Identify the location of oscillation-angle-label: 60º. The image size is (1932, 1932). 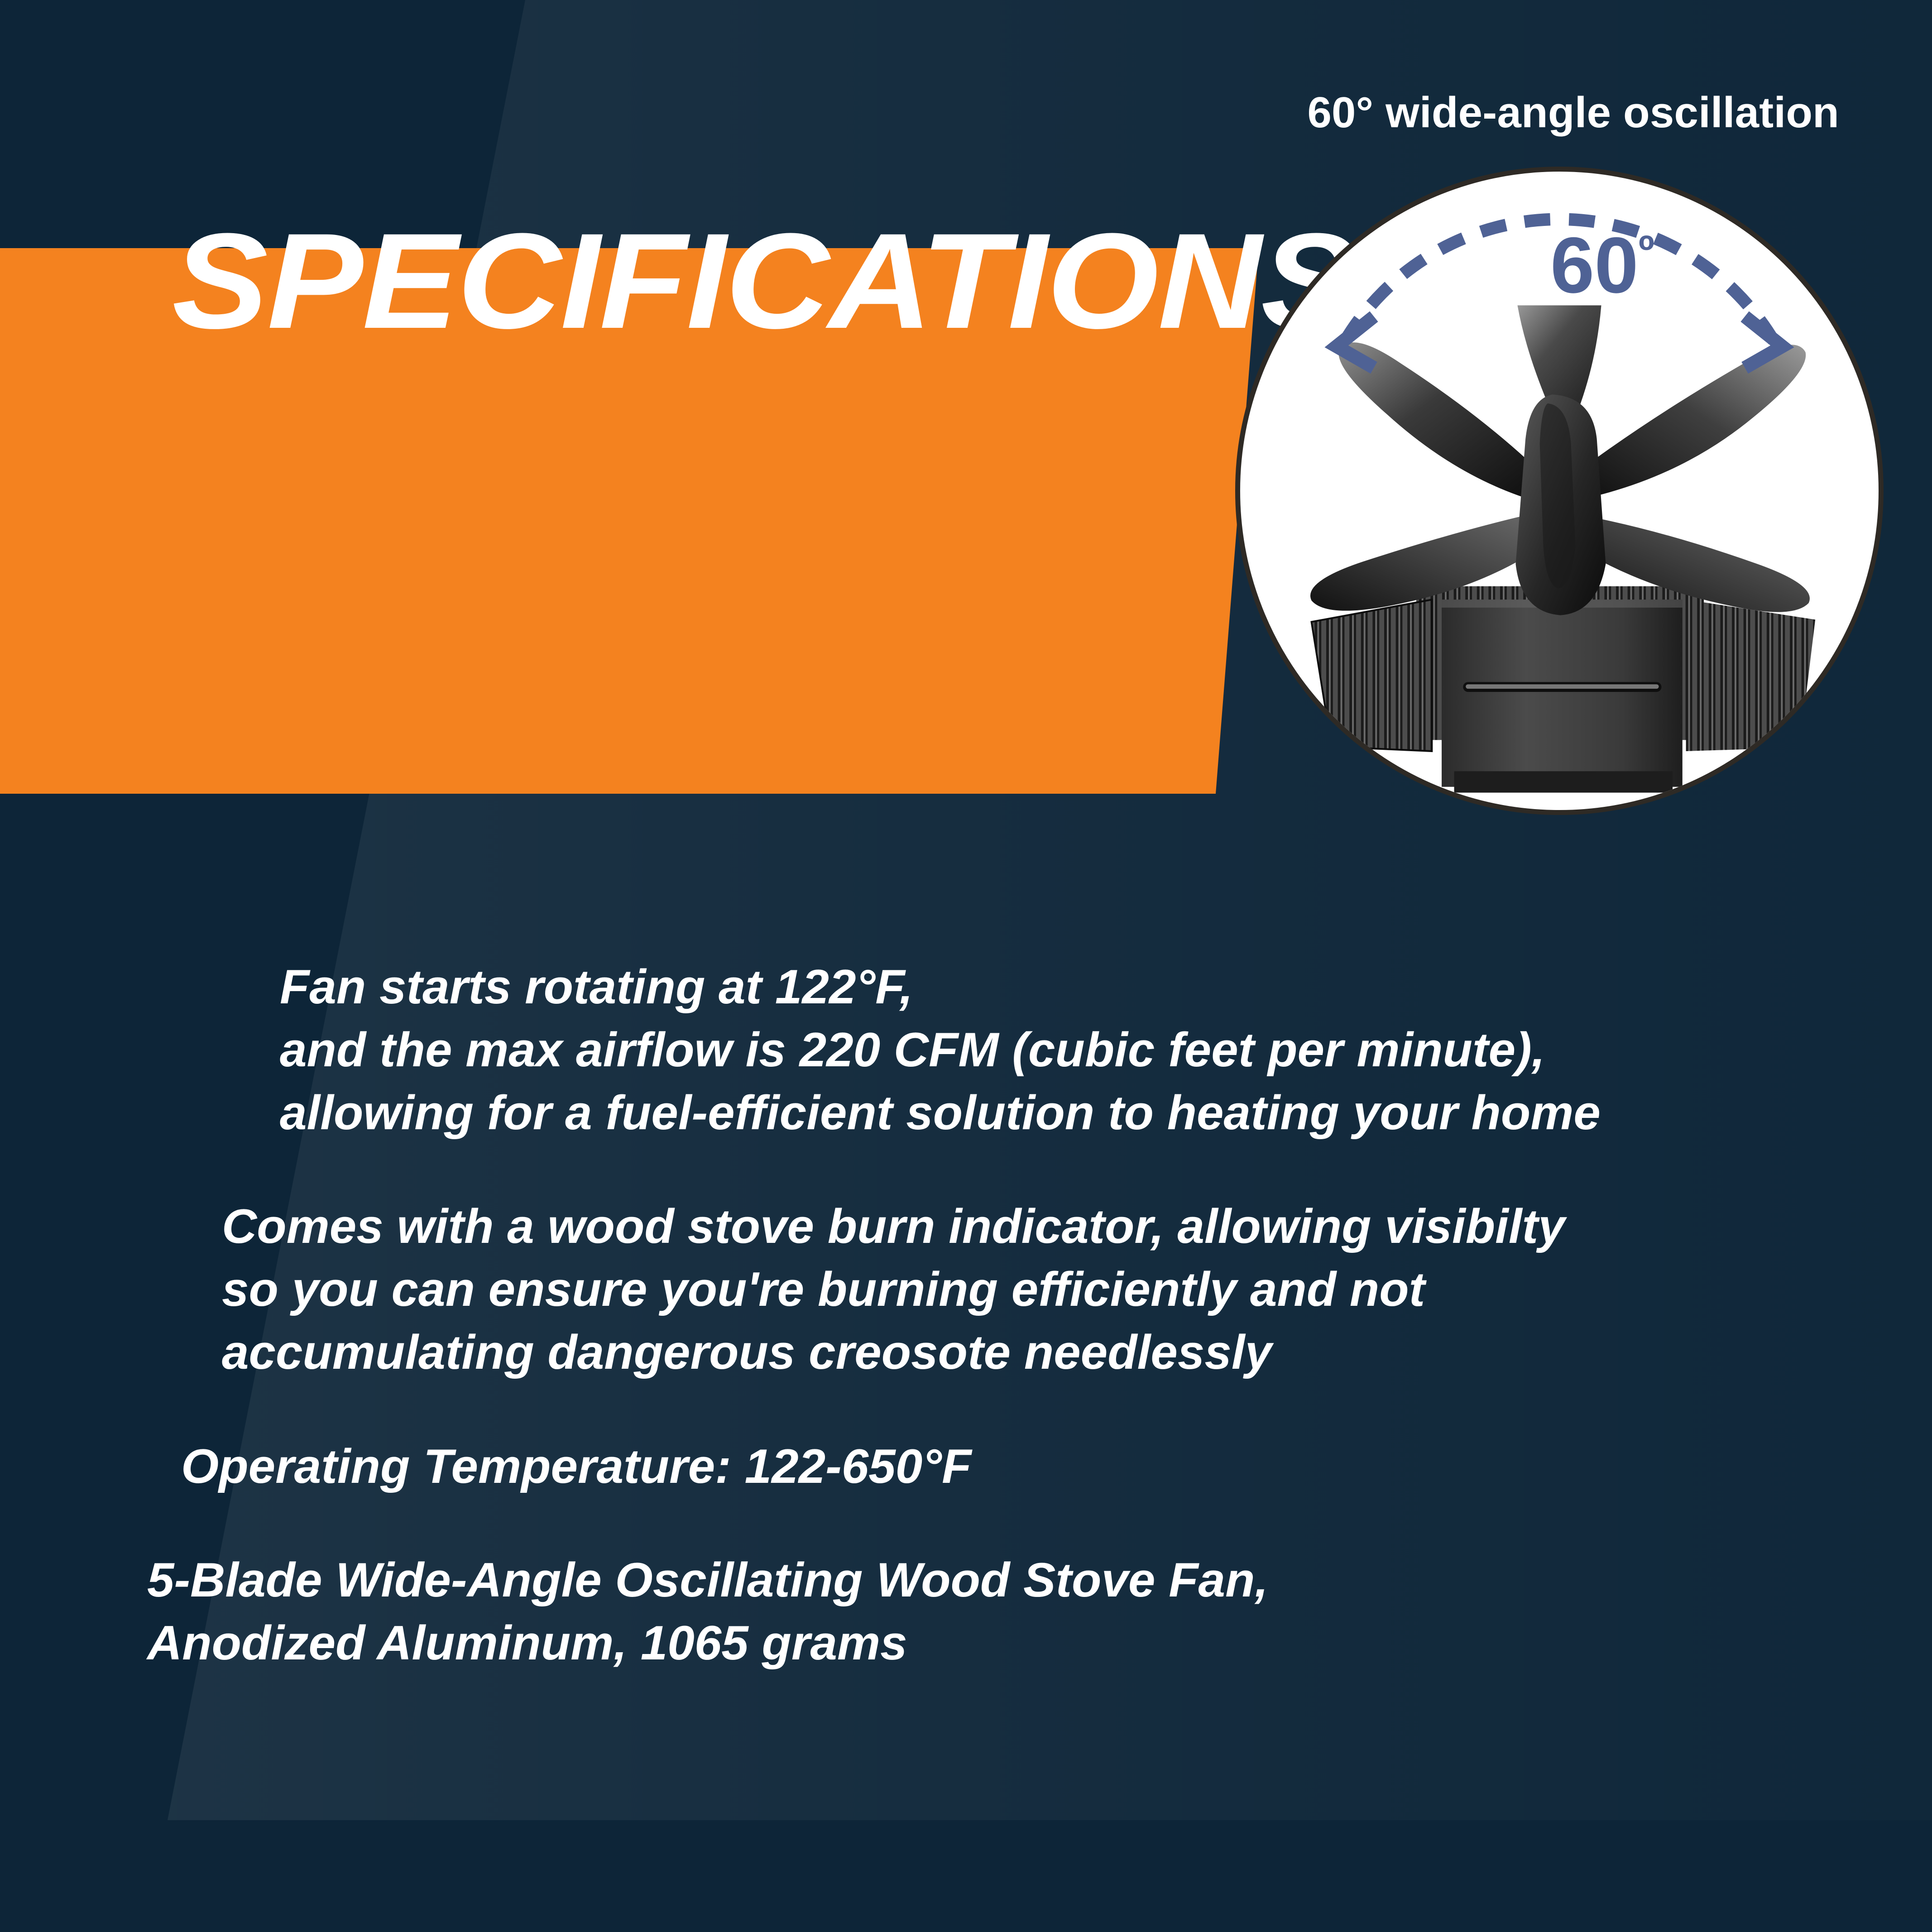
(1602, 265).